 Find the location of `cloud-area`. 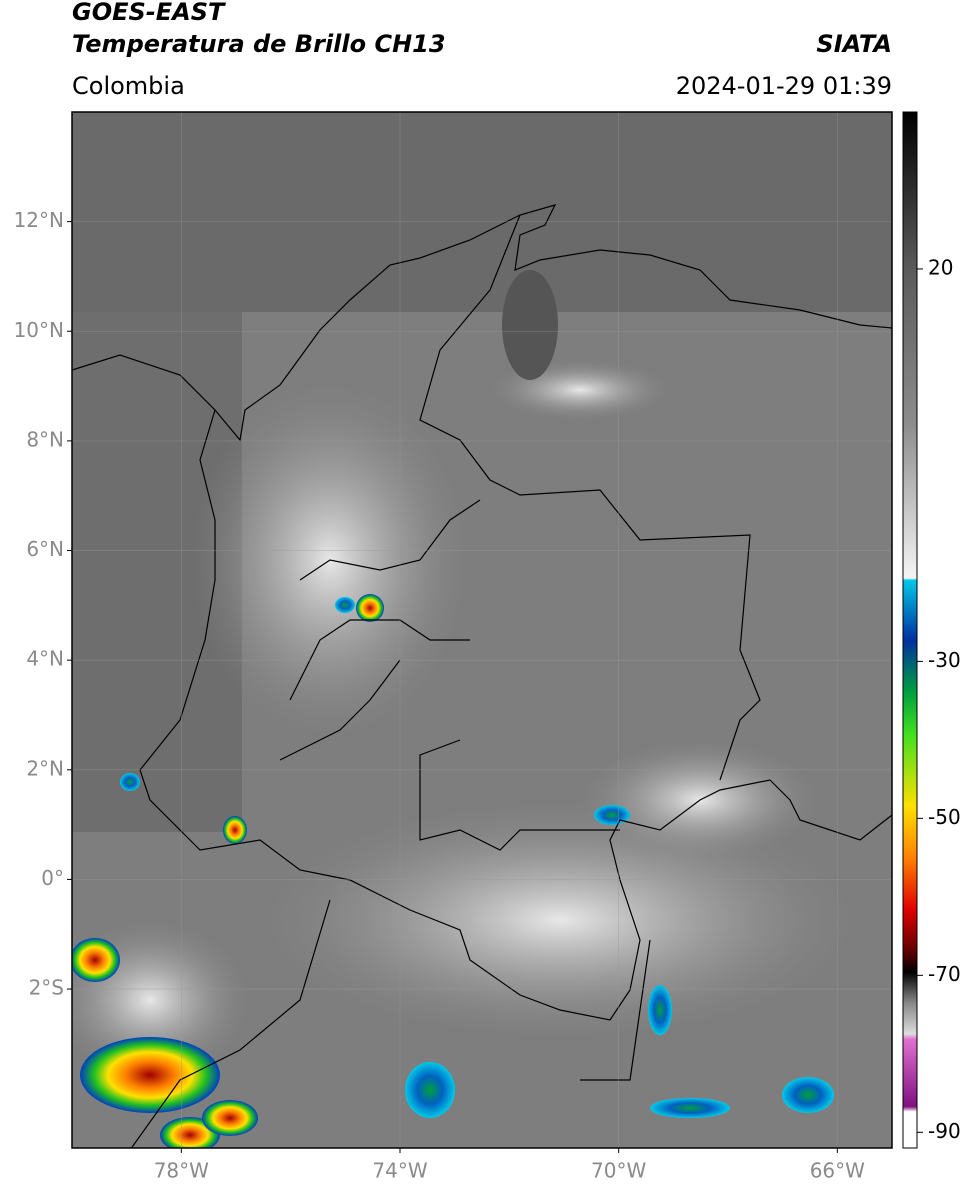

cloud-area is located at coordinates (560, 920).